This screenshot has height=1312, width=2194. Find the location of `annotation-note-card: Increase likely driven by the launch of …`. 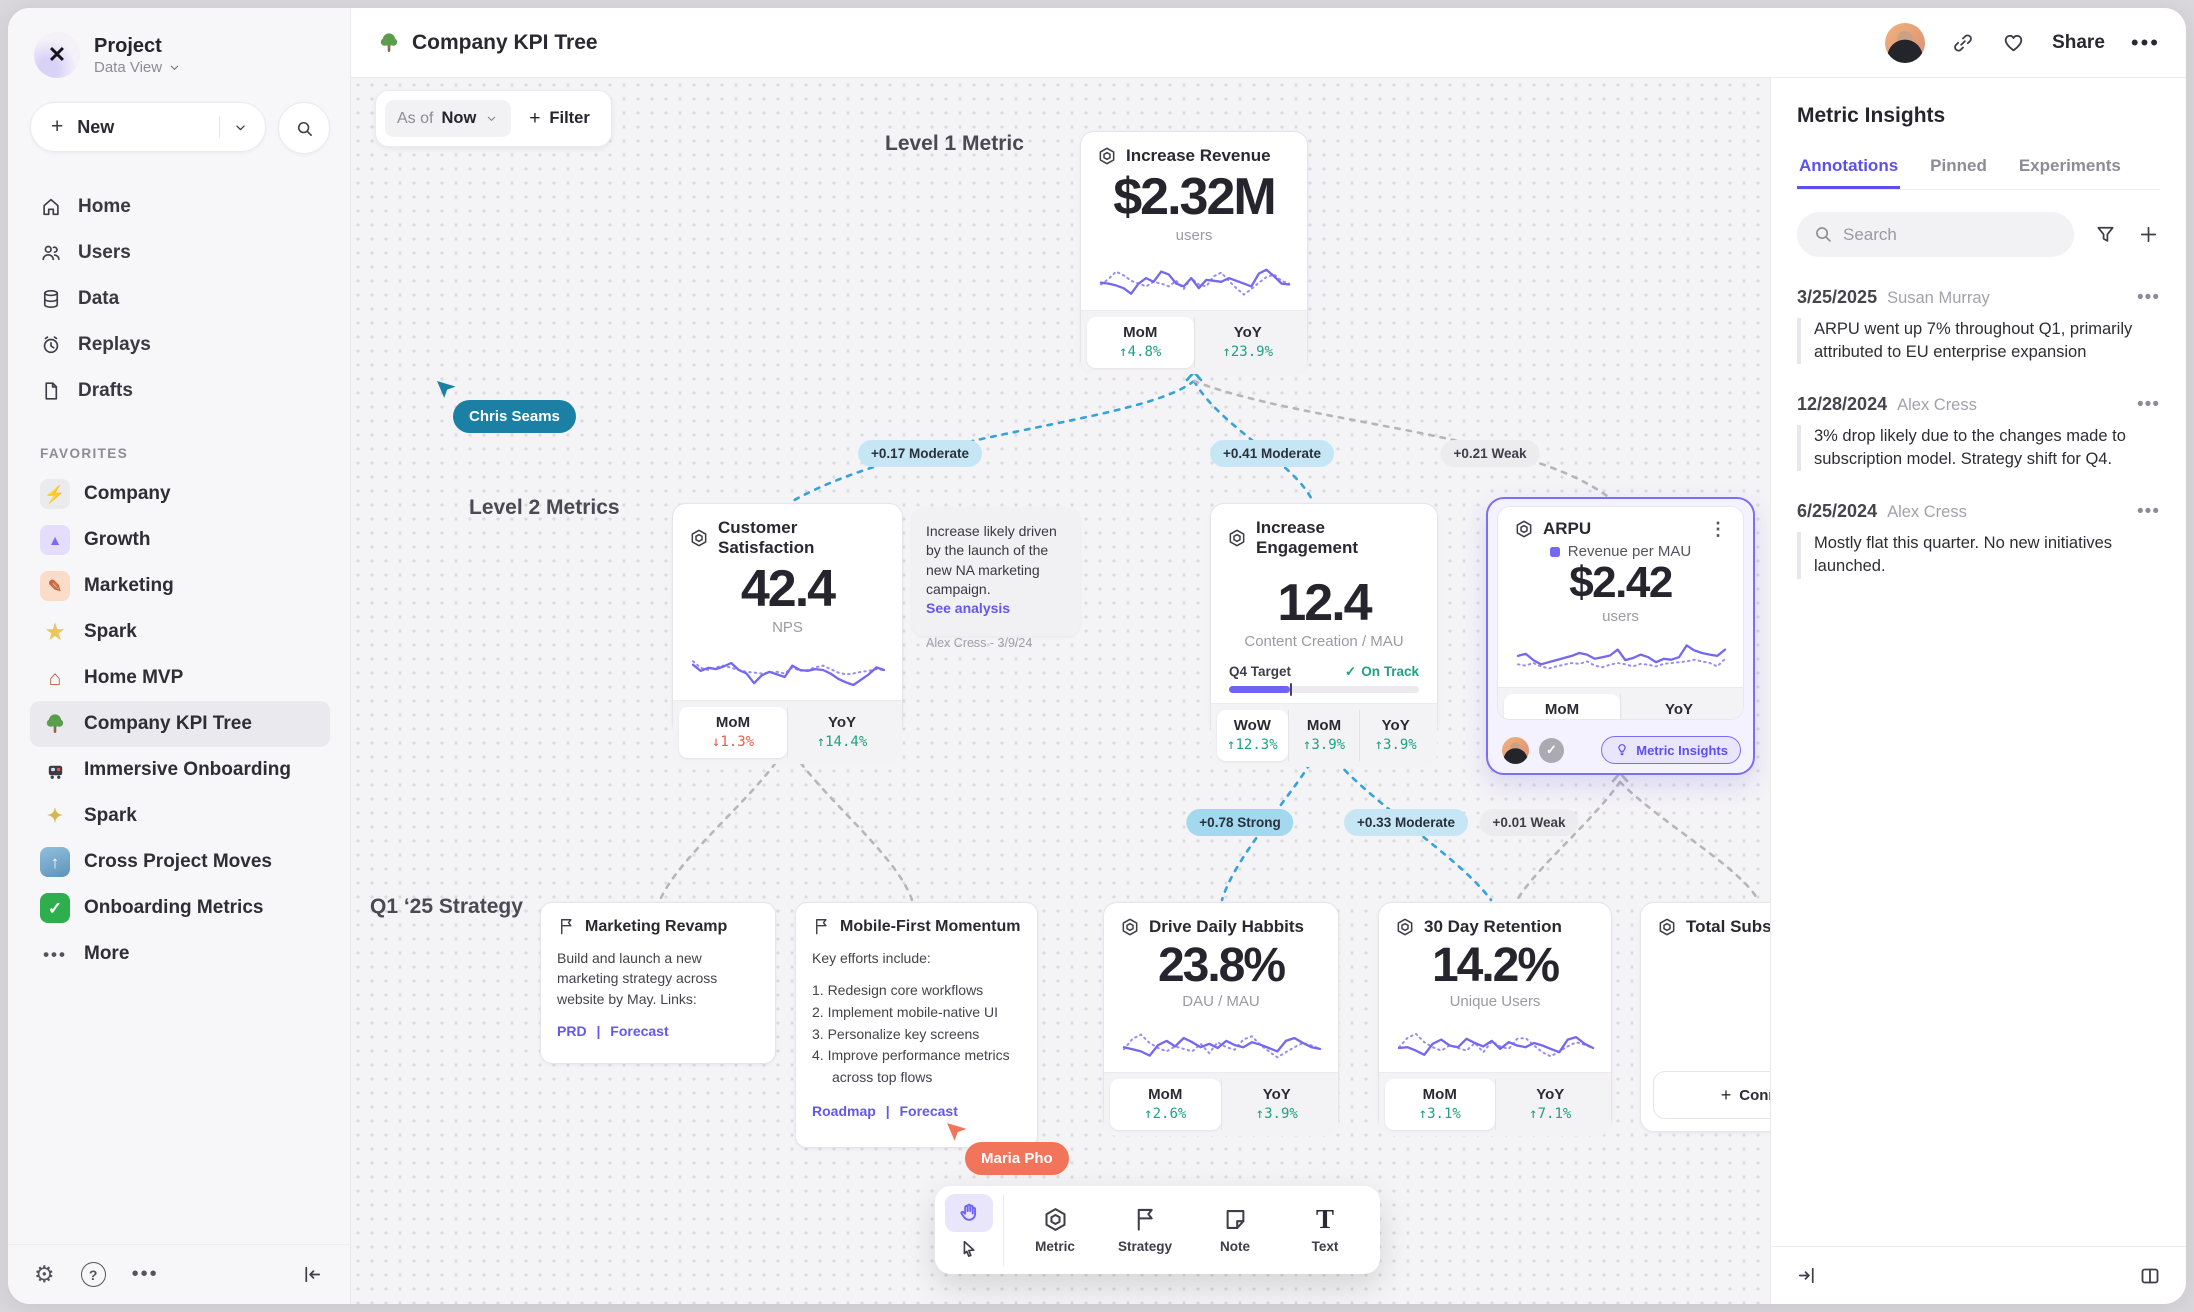

annotation-note-card: Increase likely driven by the launch of … is located at coordinates (996, 579).